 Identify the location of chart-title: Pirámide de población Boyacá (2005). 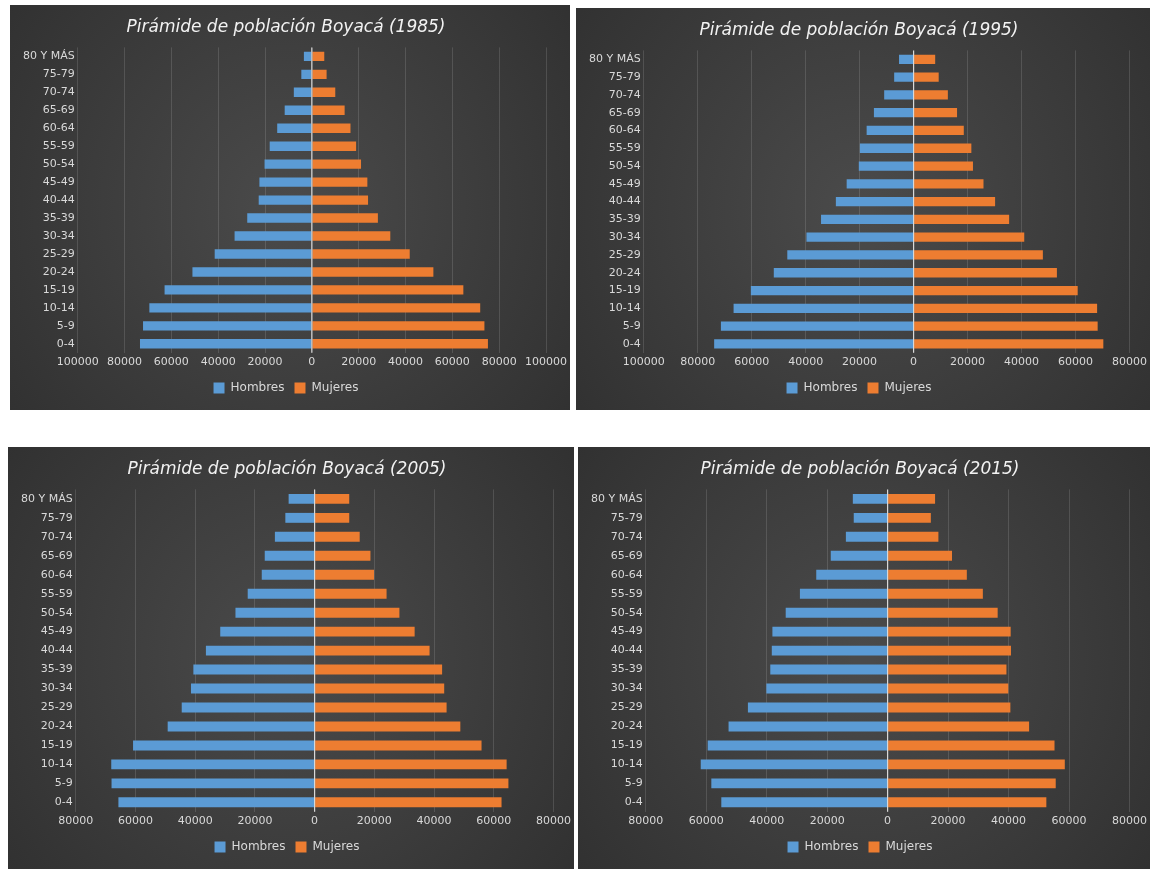
(287, 467).